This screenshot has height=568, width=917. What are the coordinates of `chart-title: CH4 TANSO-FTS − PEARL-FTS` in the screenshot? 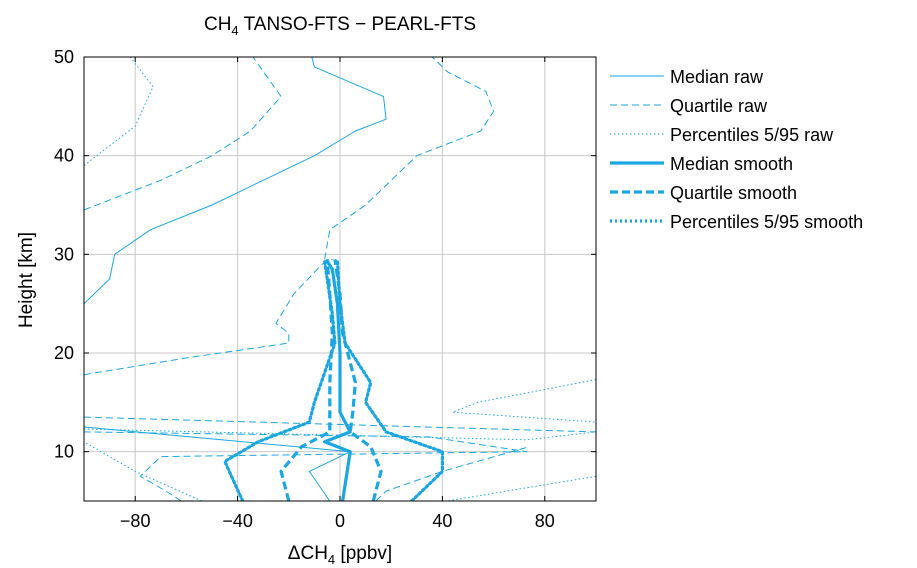 It's located at (340, 26).